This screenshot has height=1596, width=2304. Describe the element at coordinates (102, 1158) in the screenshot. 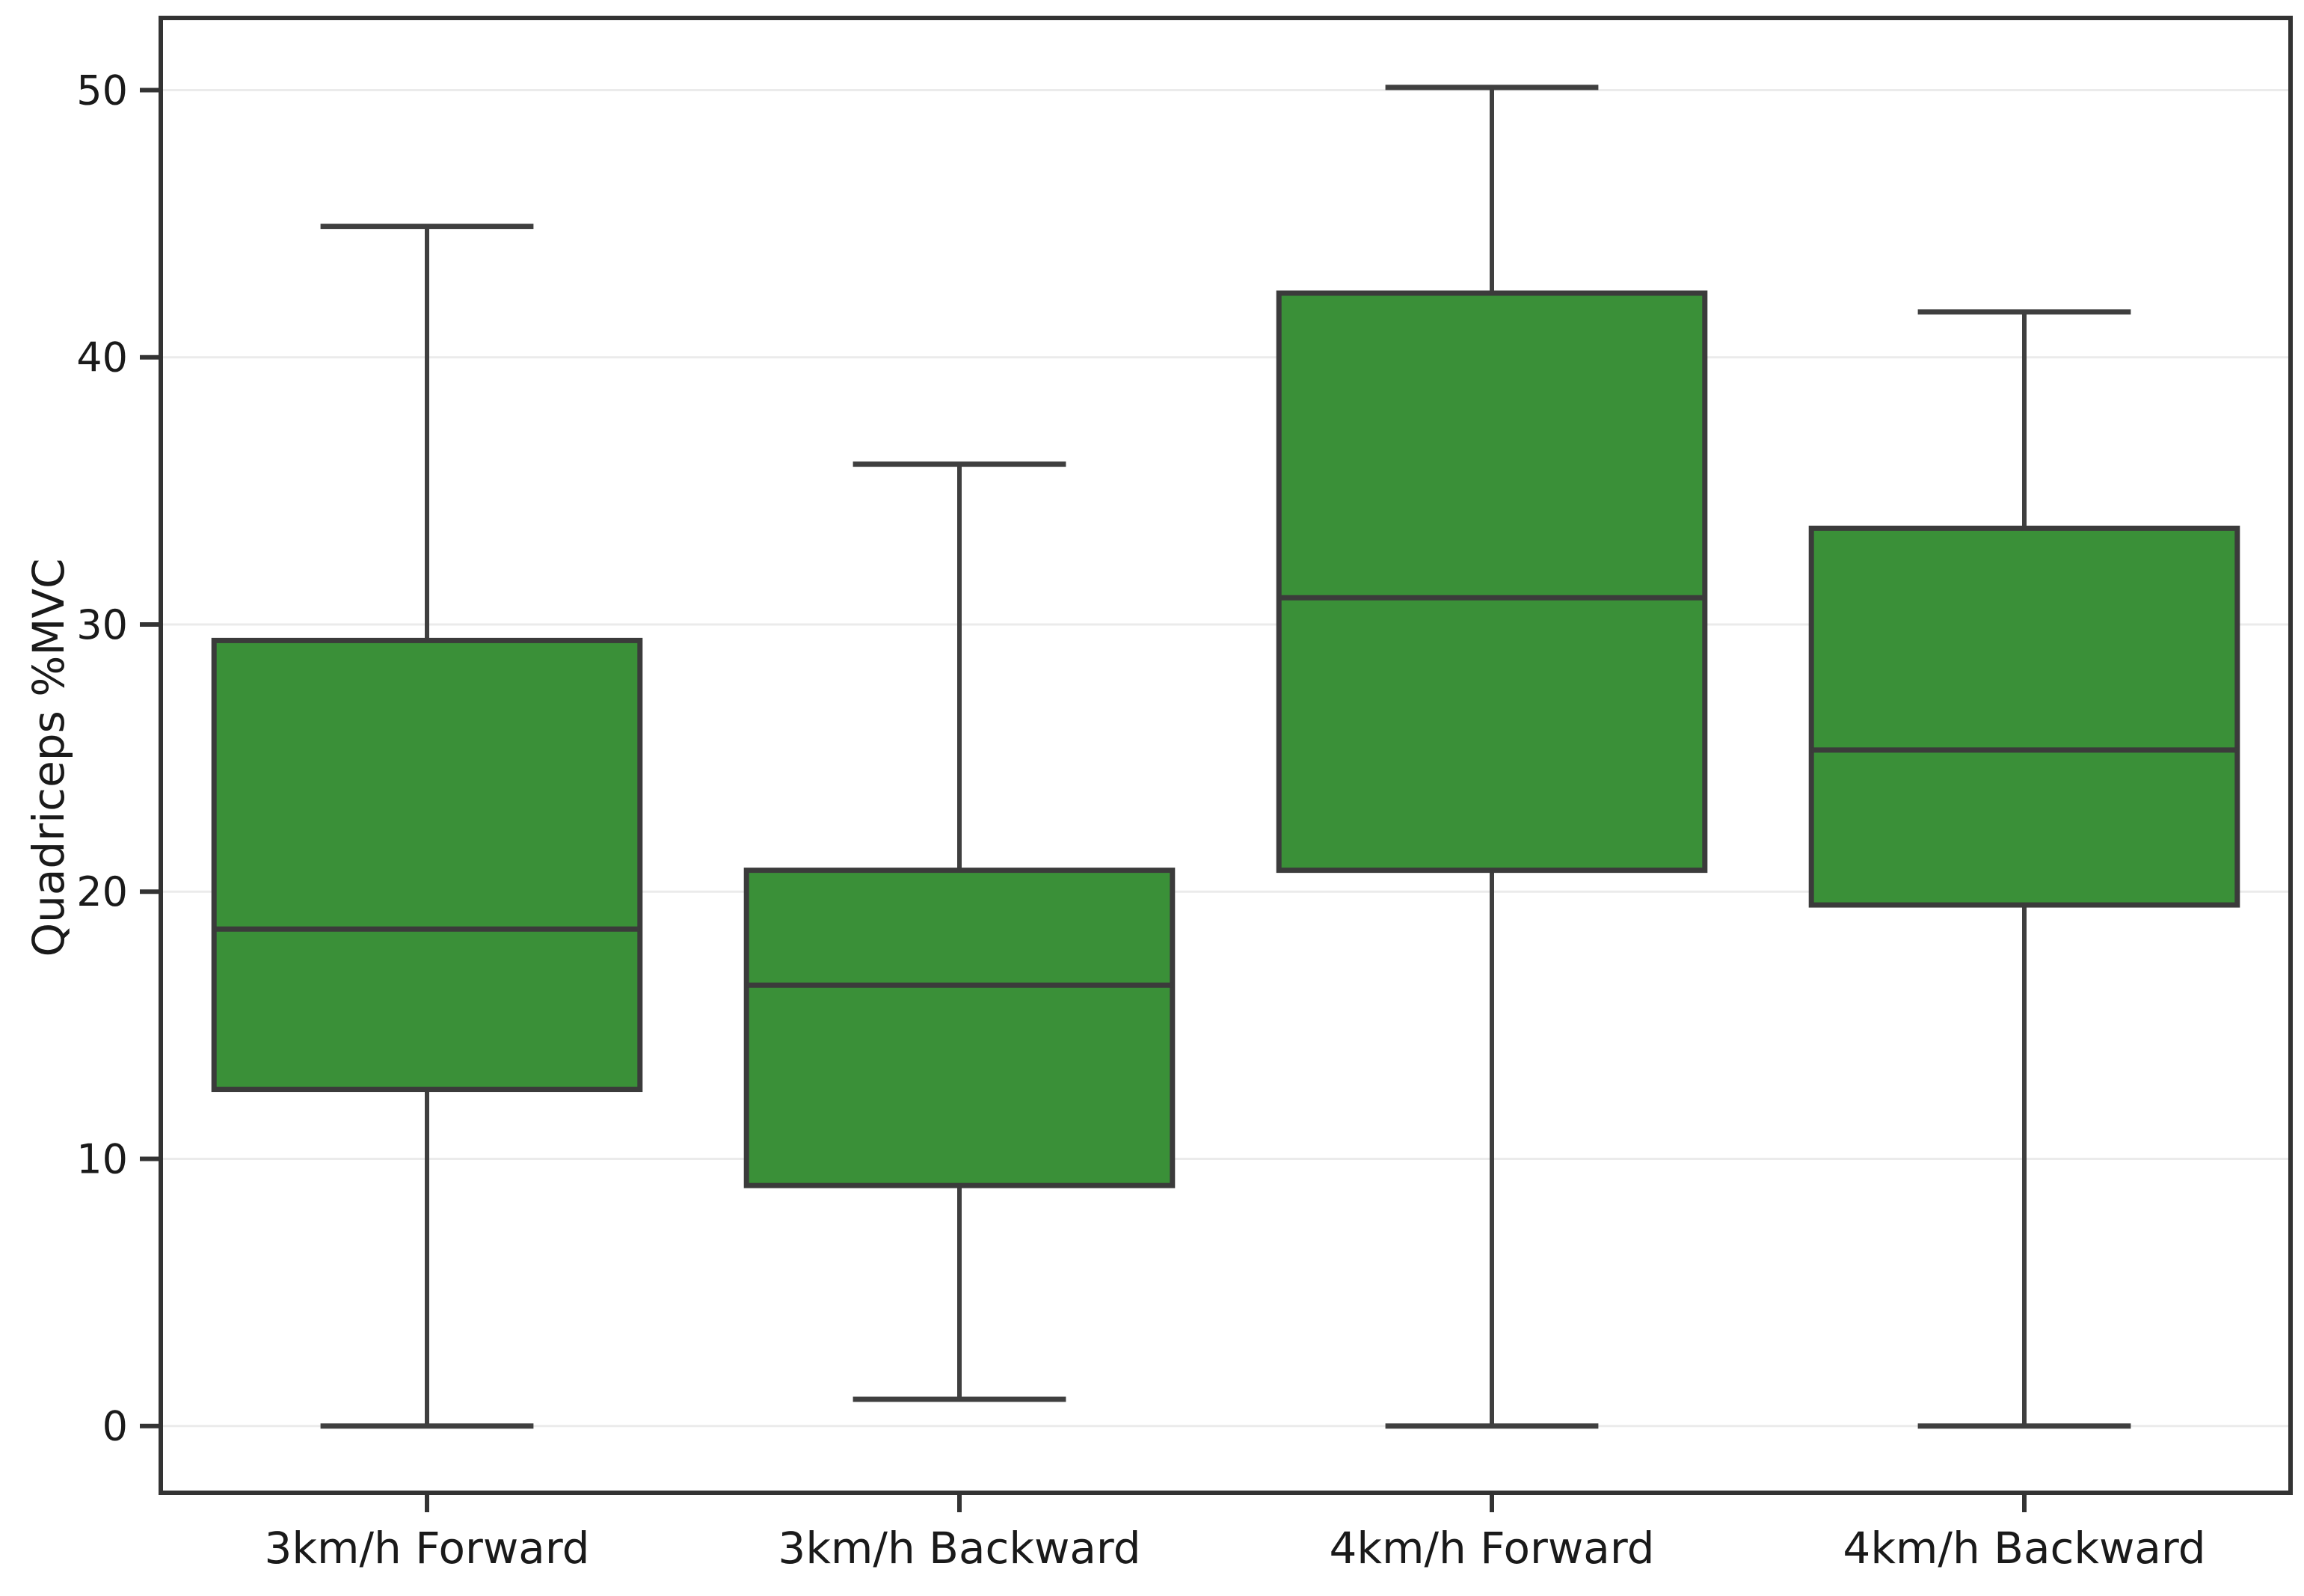

I see `ytick-label-10: 10` at that location.